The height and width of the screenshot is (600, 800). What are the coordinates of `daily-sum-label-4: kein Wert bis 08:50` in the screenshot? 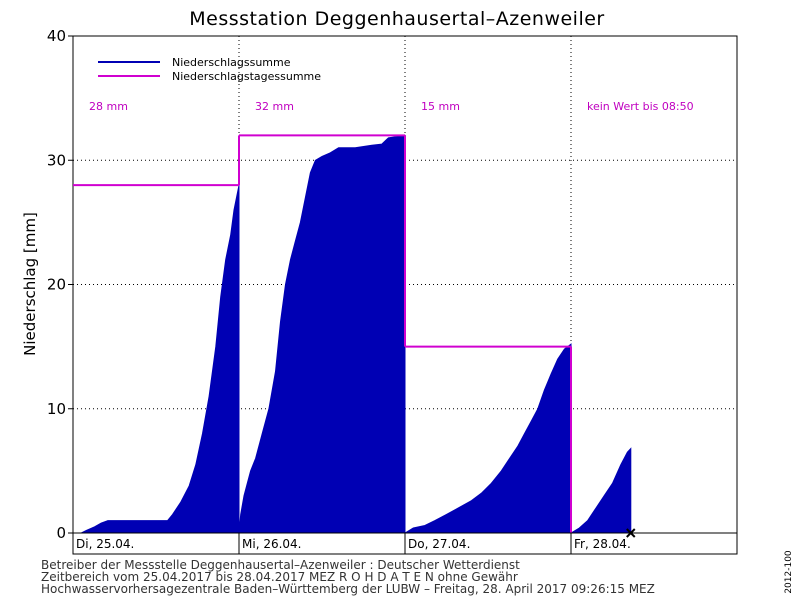 It's located at (640, 106).